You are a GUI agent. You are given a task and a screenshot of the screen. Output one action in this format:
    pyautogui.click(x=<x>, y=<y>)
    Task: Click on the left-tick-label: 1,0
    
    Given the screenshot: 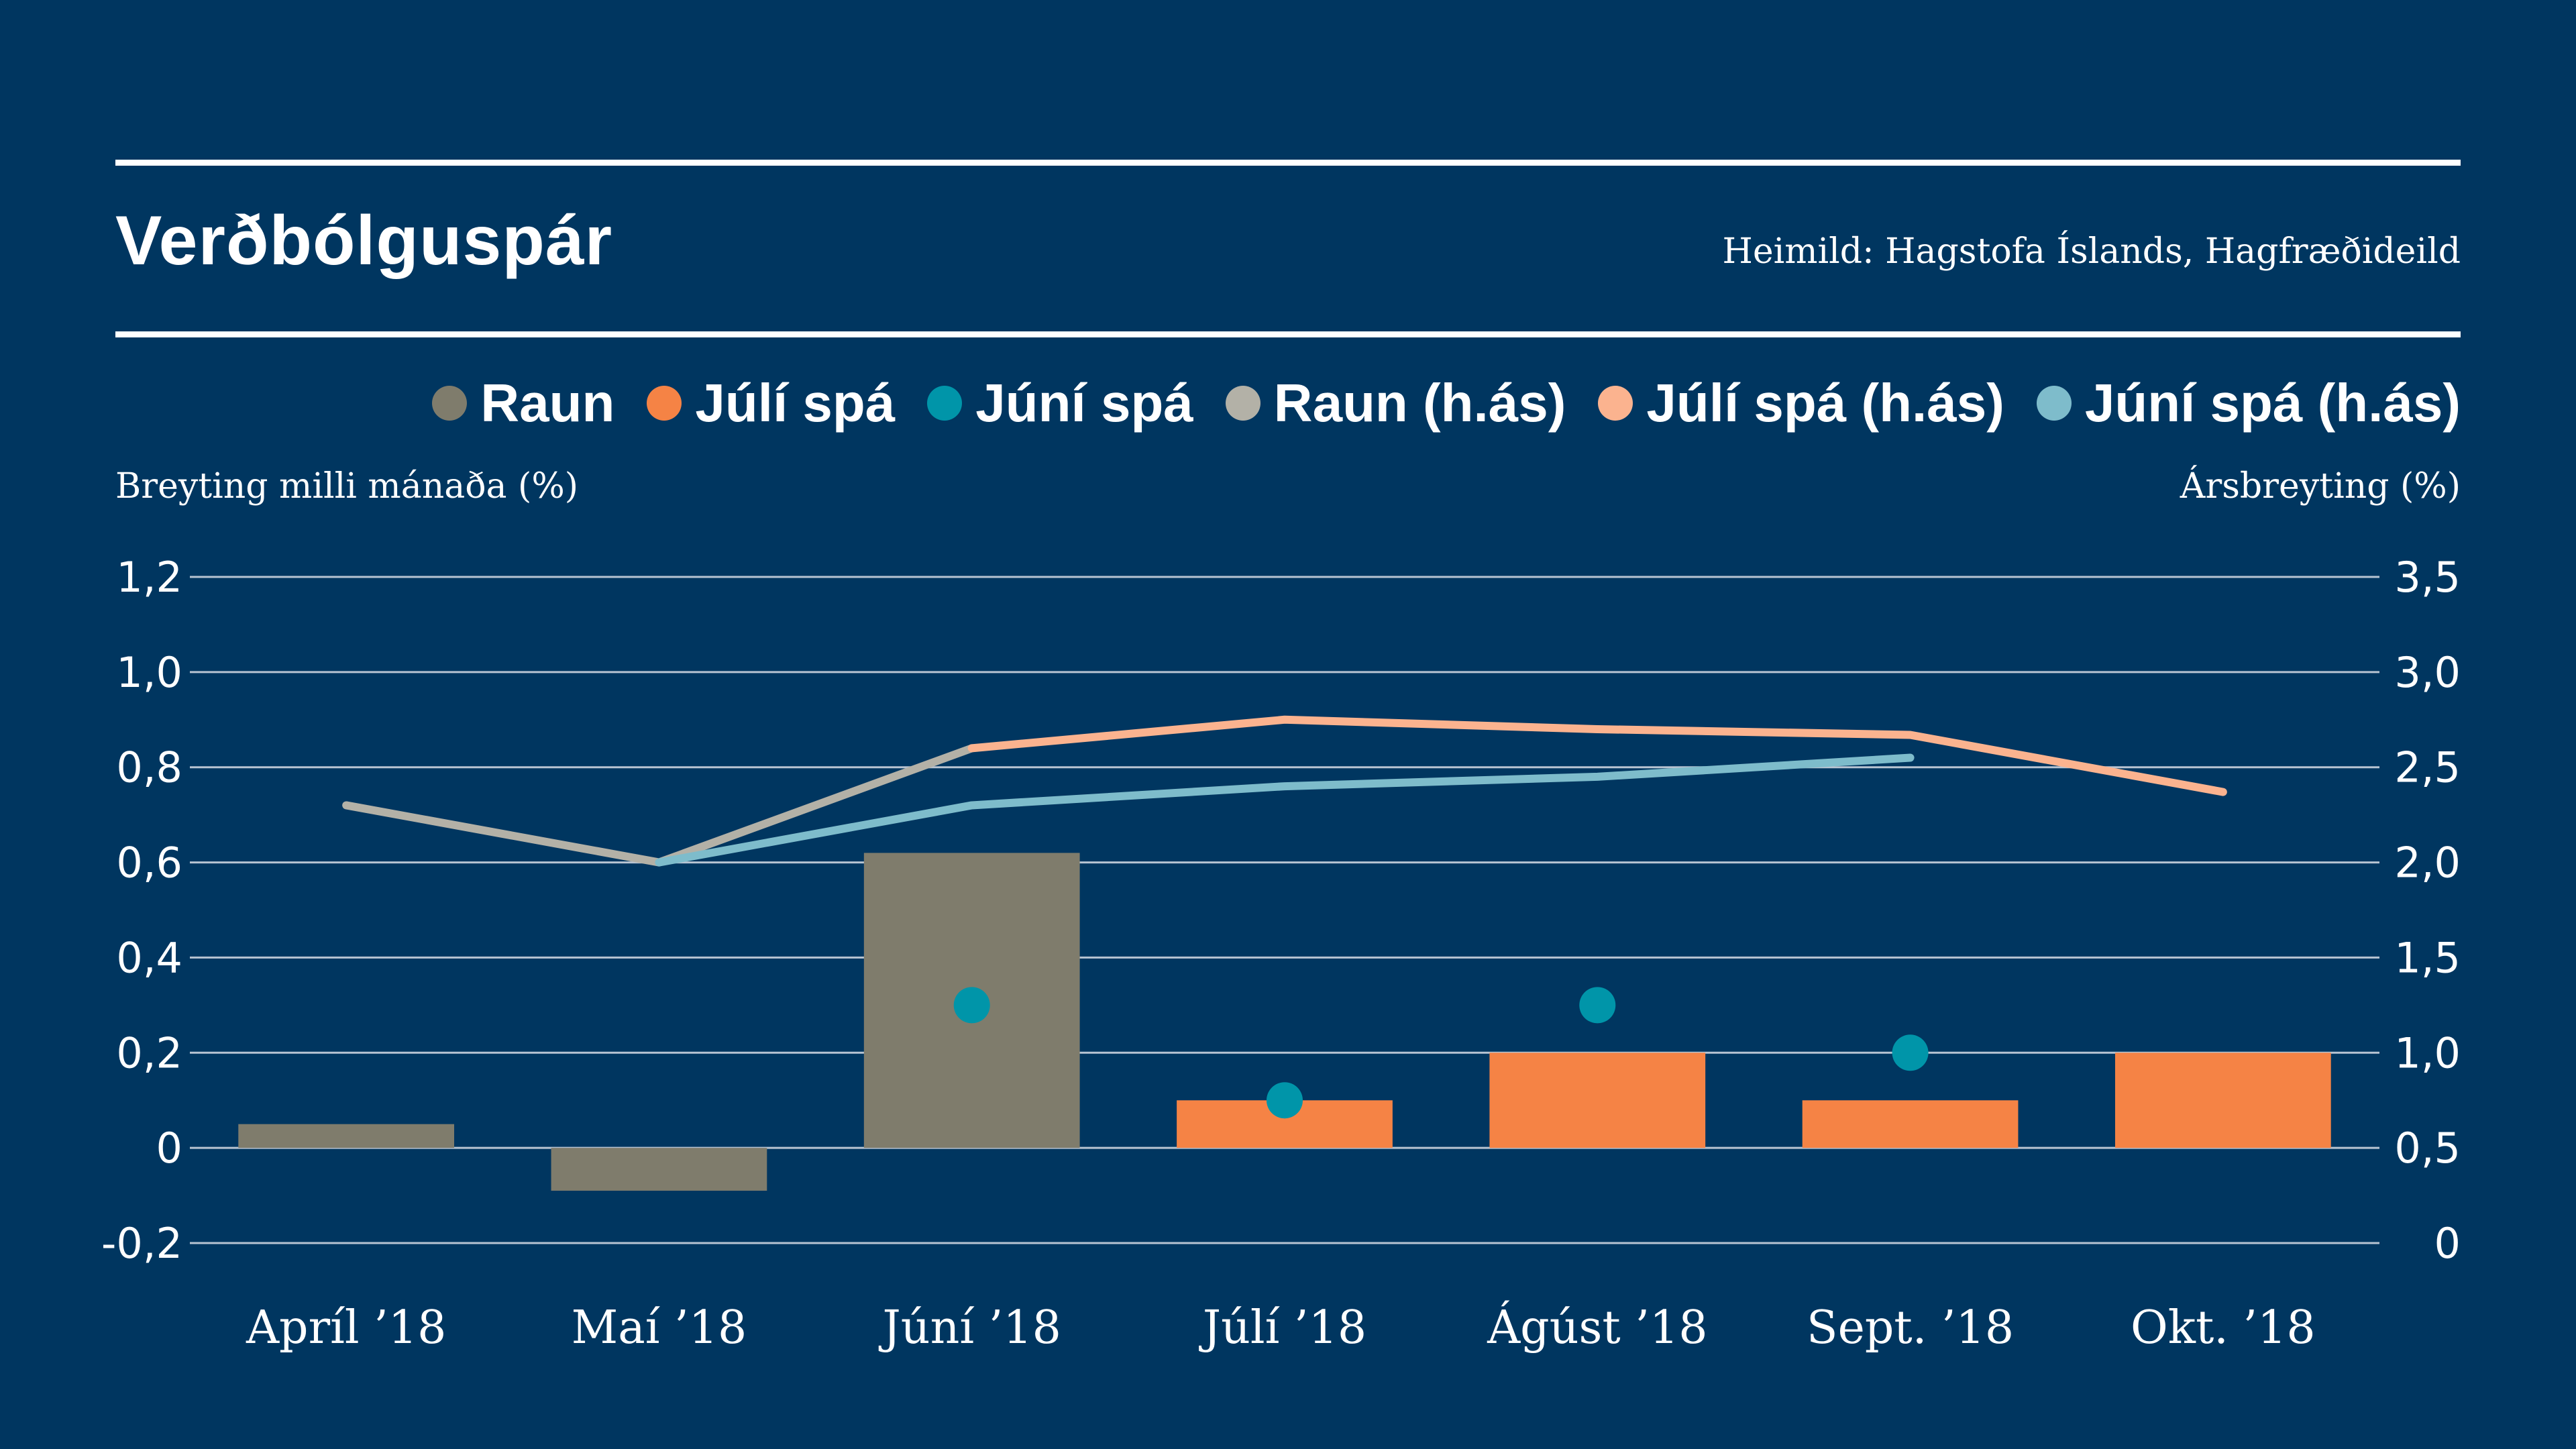 What is the action you would take?
    pyautogui.click(x=149, y=672)
    